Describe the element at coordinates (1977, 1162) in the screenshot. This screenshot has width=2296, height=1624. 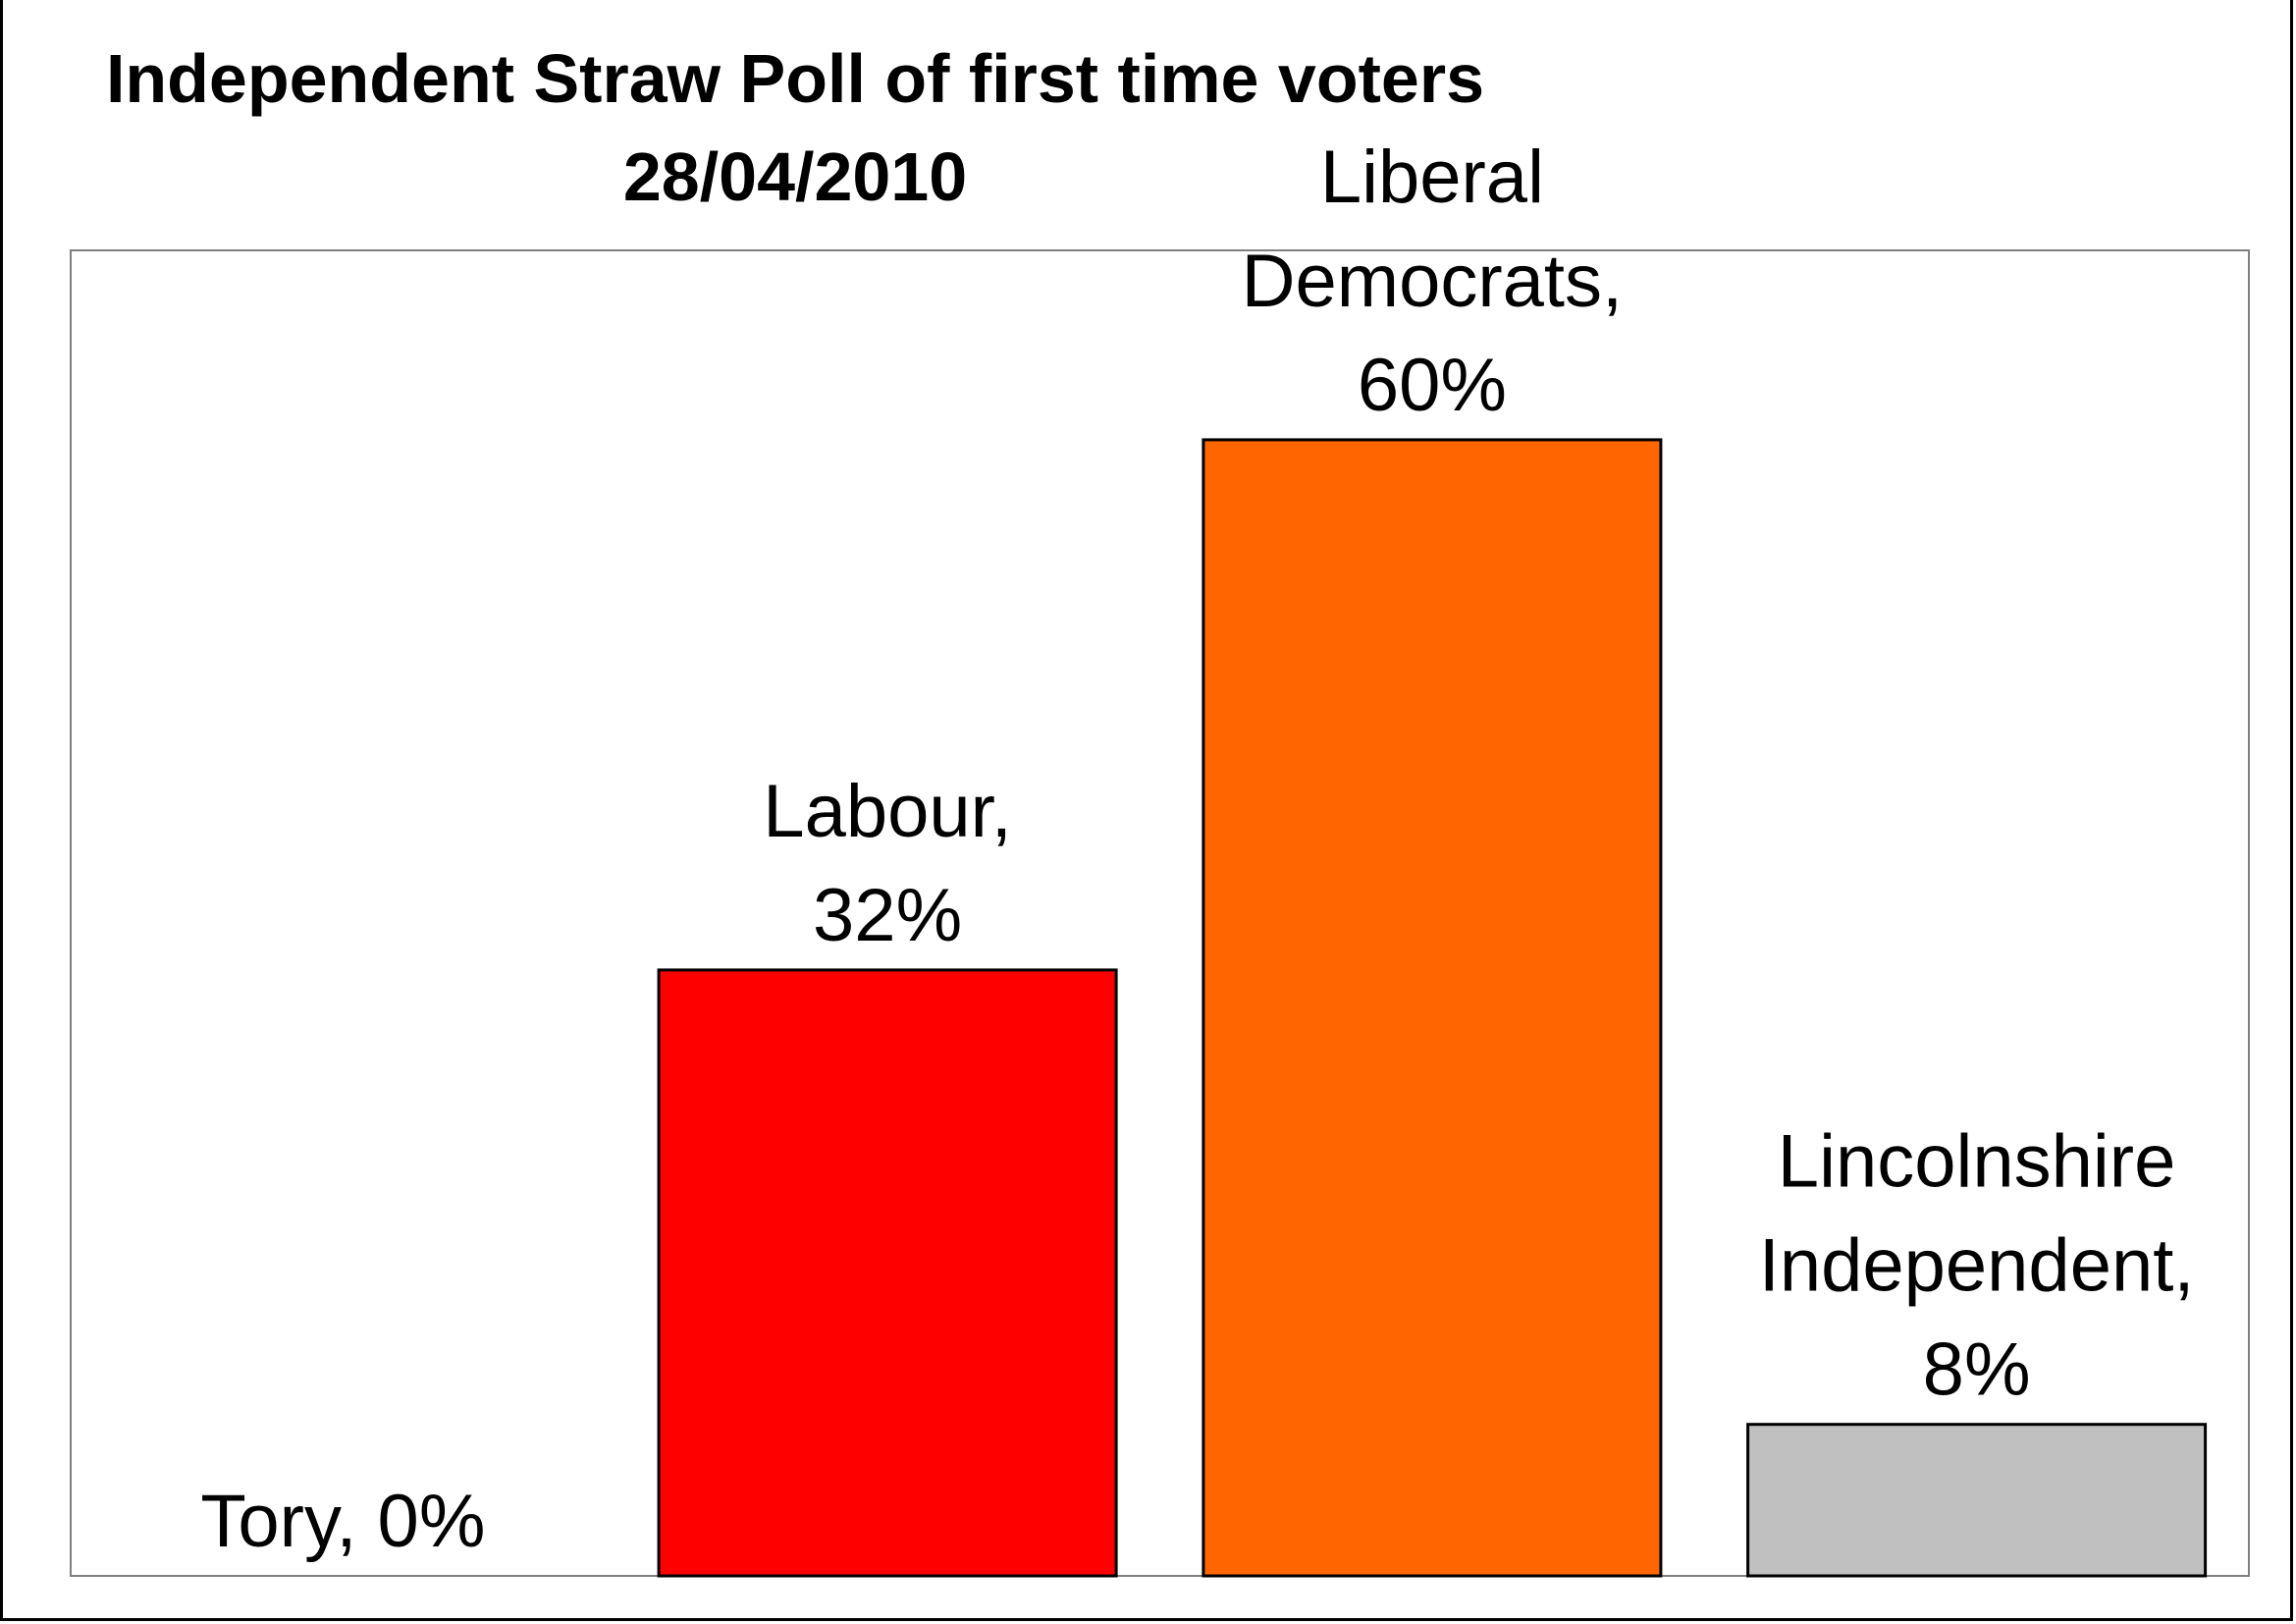
I see `data-label-lincolnshire-independent-line-1: Lincolnshire` at that location.